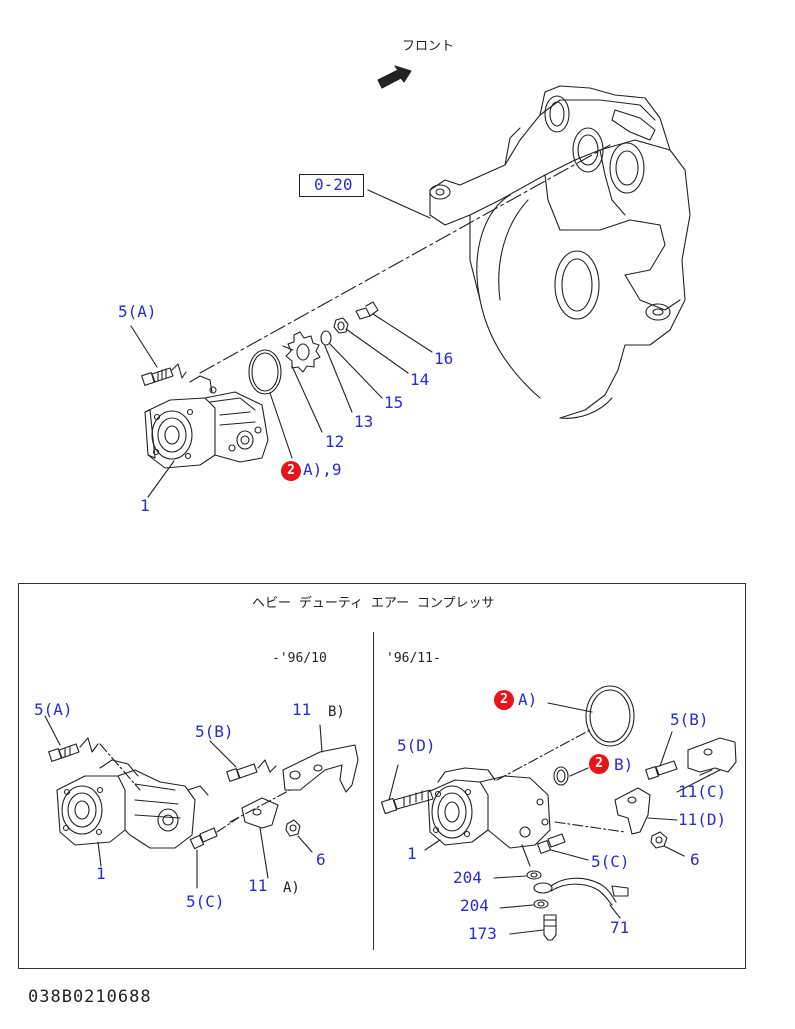 This screenshot has height=1029, width=795. I want to click on bracket-11d, so click(616, 811).